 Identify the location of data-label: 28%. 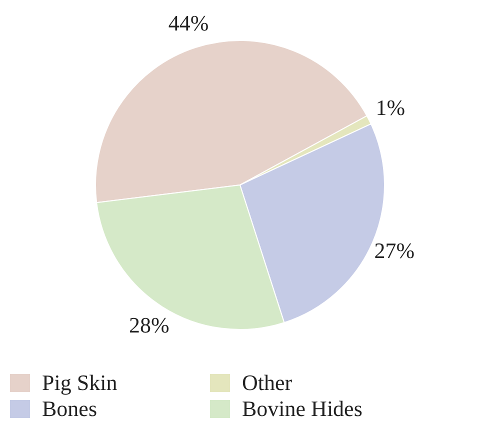
(149, 325).